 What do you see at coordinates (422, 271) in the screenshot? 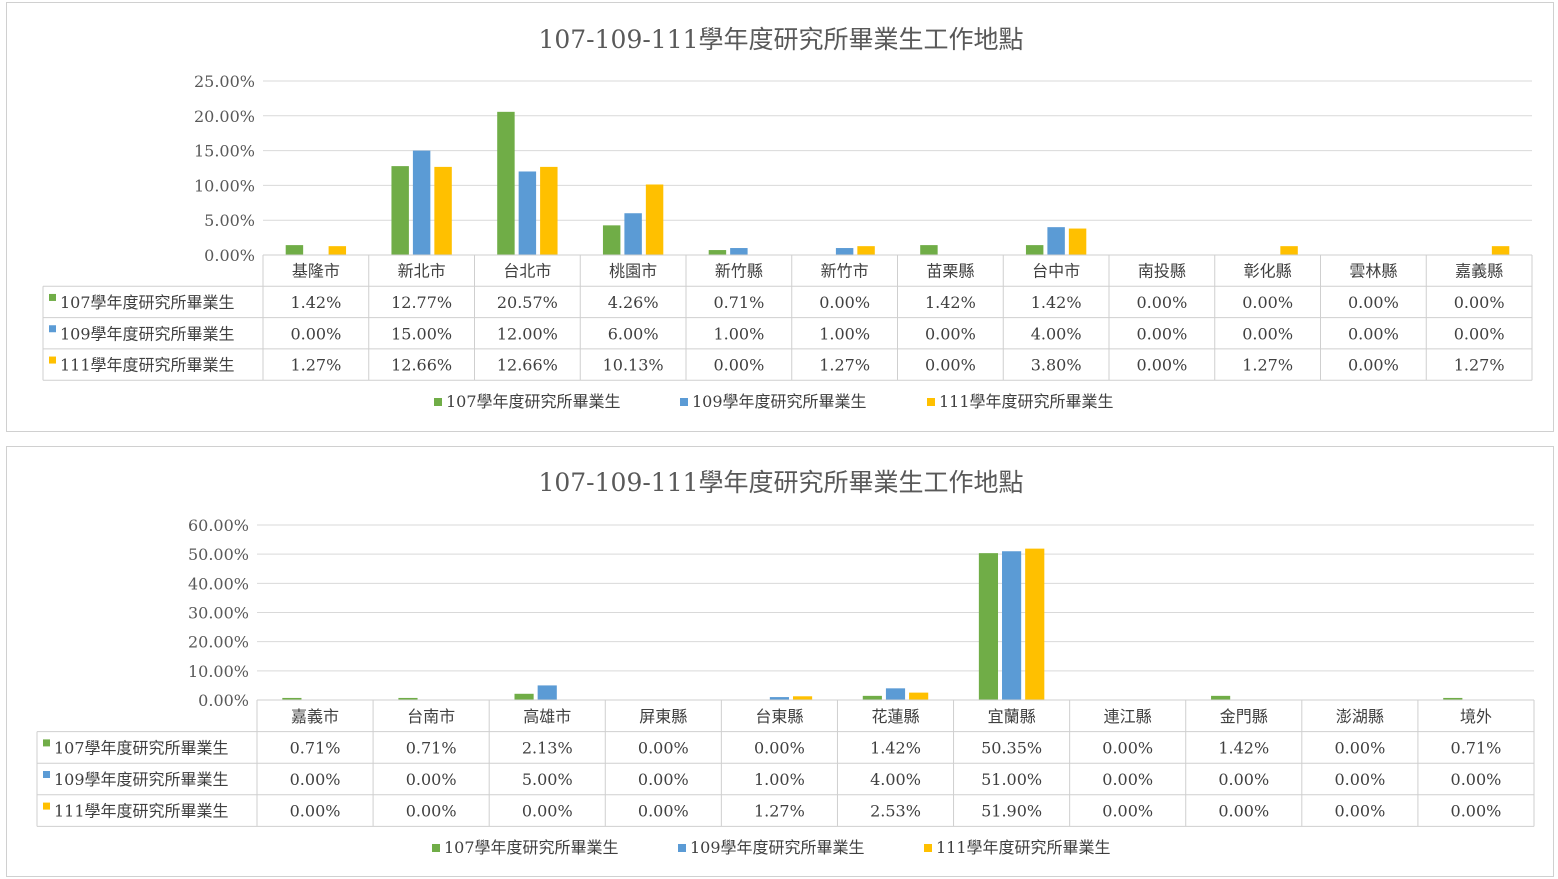
I see `category-label: 新北市` at bounding box center [422, 271].